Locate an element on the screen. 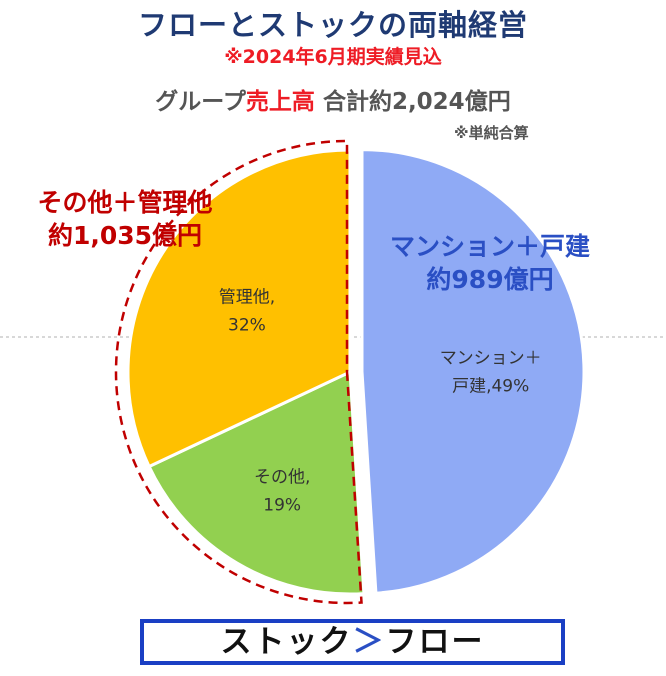 The image size is (666, 676). footnote: ※単純合算 is located at coordinates (491, 133).